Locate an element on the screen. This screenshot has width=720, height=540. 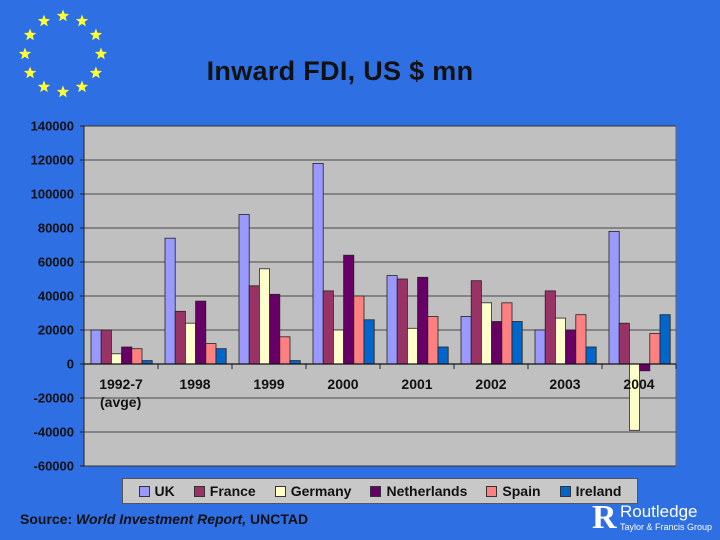
x-category-label: 1999 is located at coordinates (268, 384).